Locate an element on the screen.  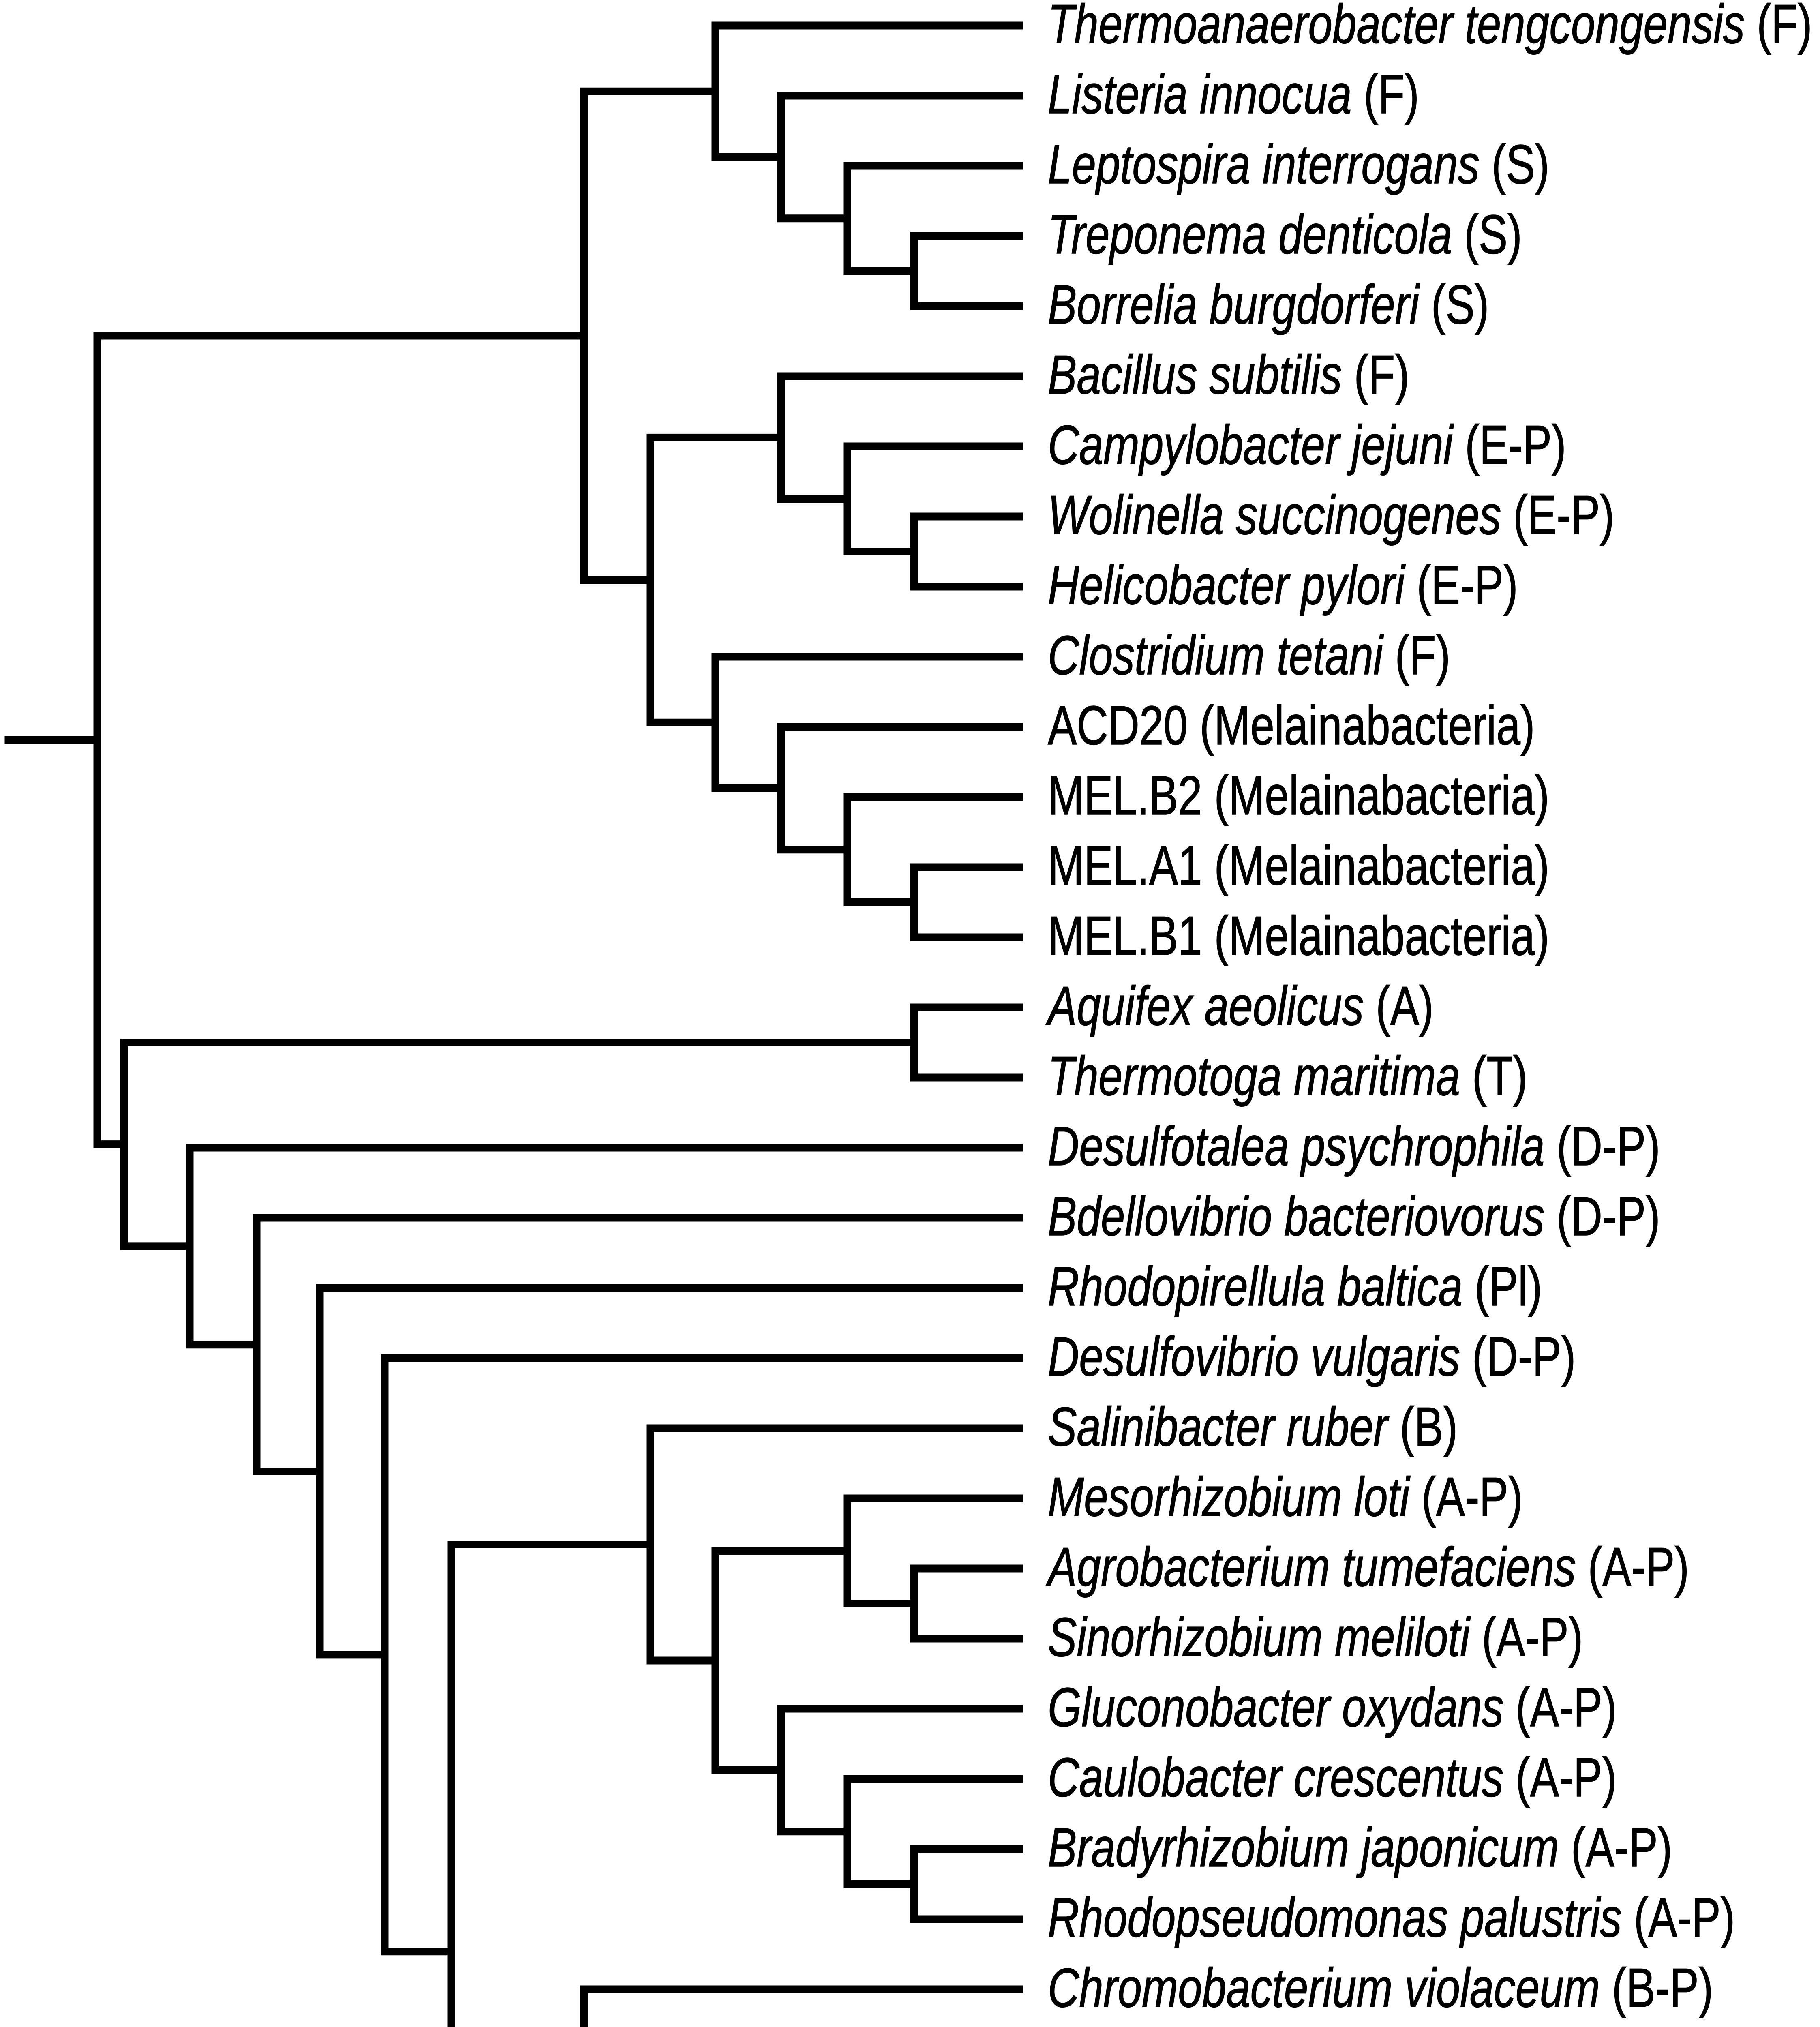
svg-text:Desulfotalea psychrophila (D-P: Desulfotalea psychrophila (D-P) is located at coordinates (1354, 1146).